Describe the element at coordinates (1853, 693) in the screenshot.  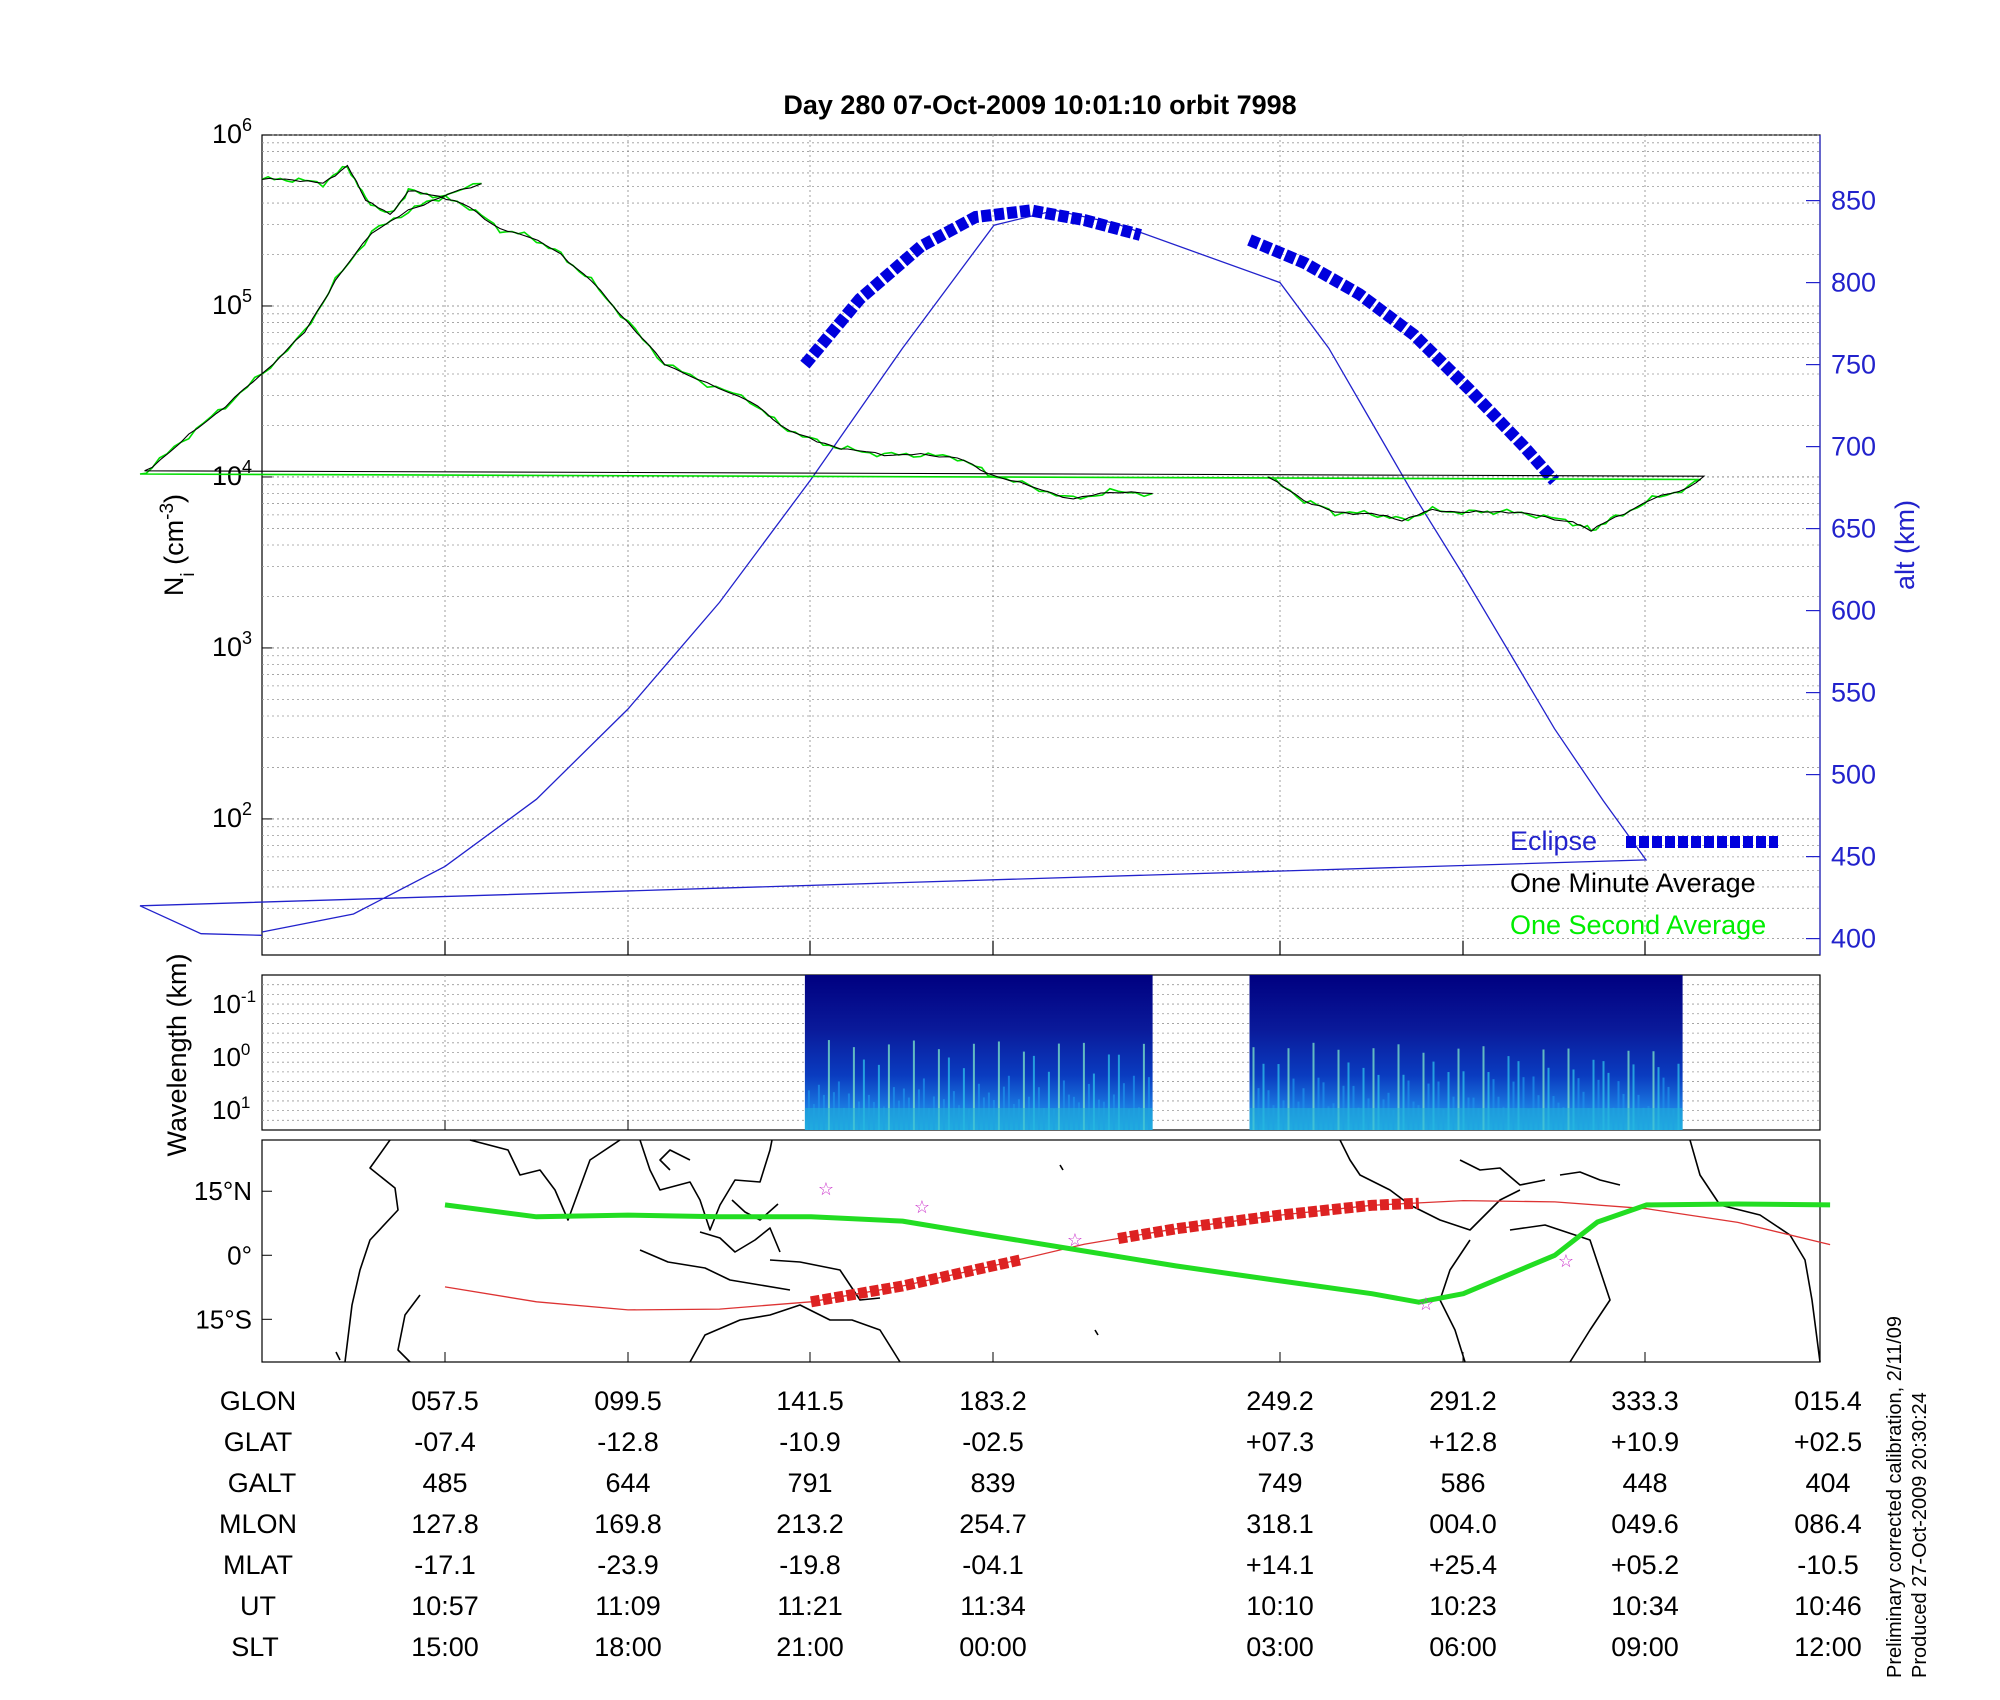
I see `altitude-tick-label: 550` at that location.